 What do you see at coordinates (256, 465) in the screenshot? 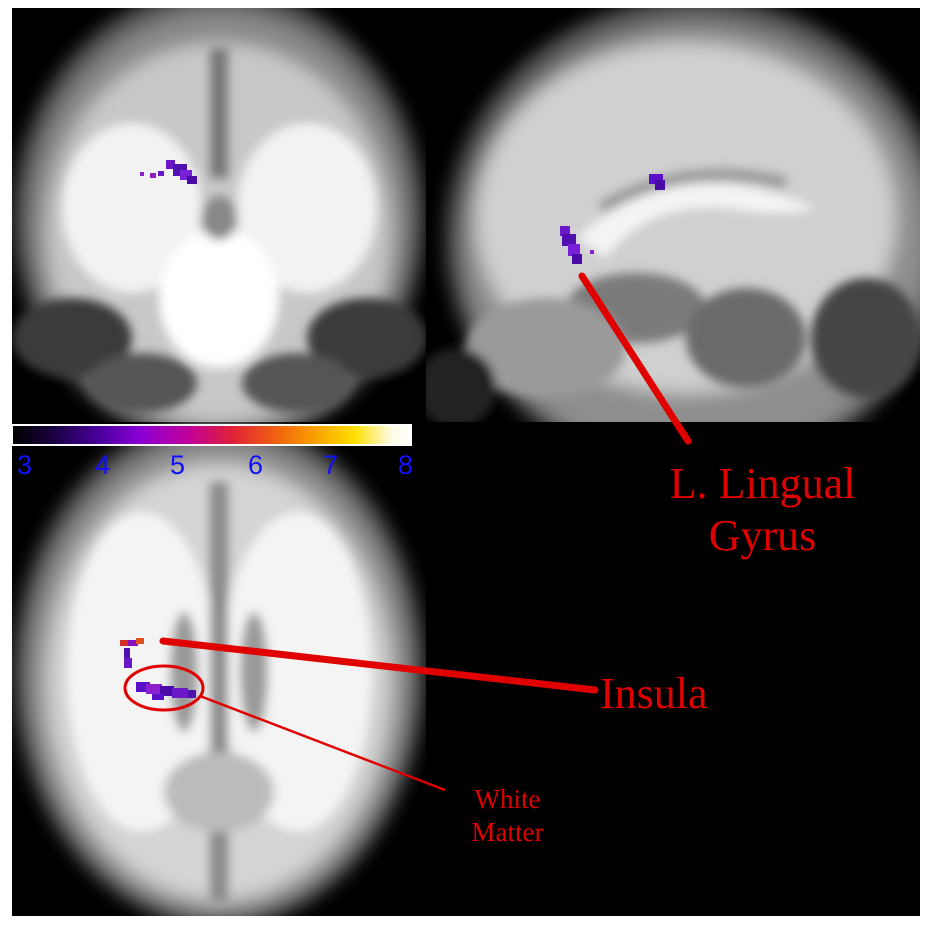
I see `colorbar-tick-label: 6` at bounding box center [256, 465].